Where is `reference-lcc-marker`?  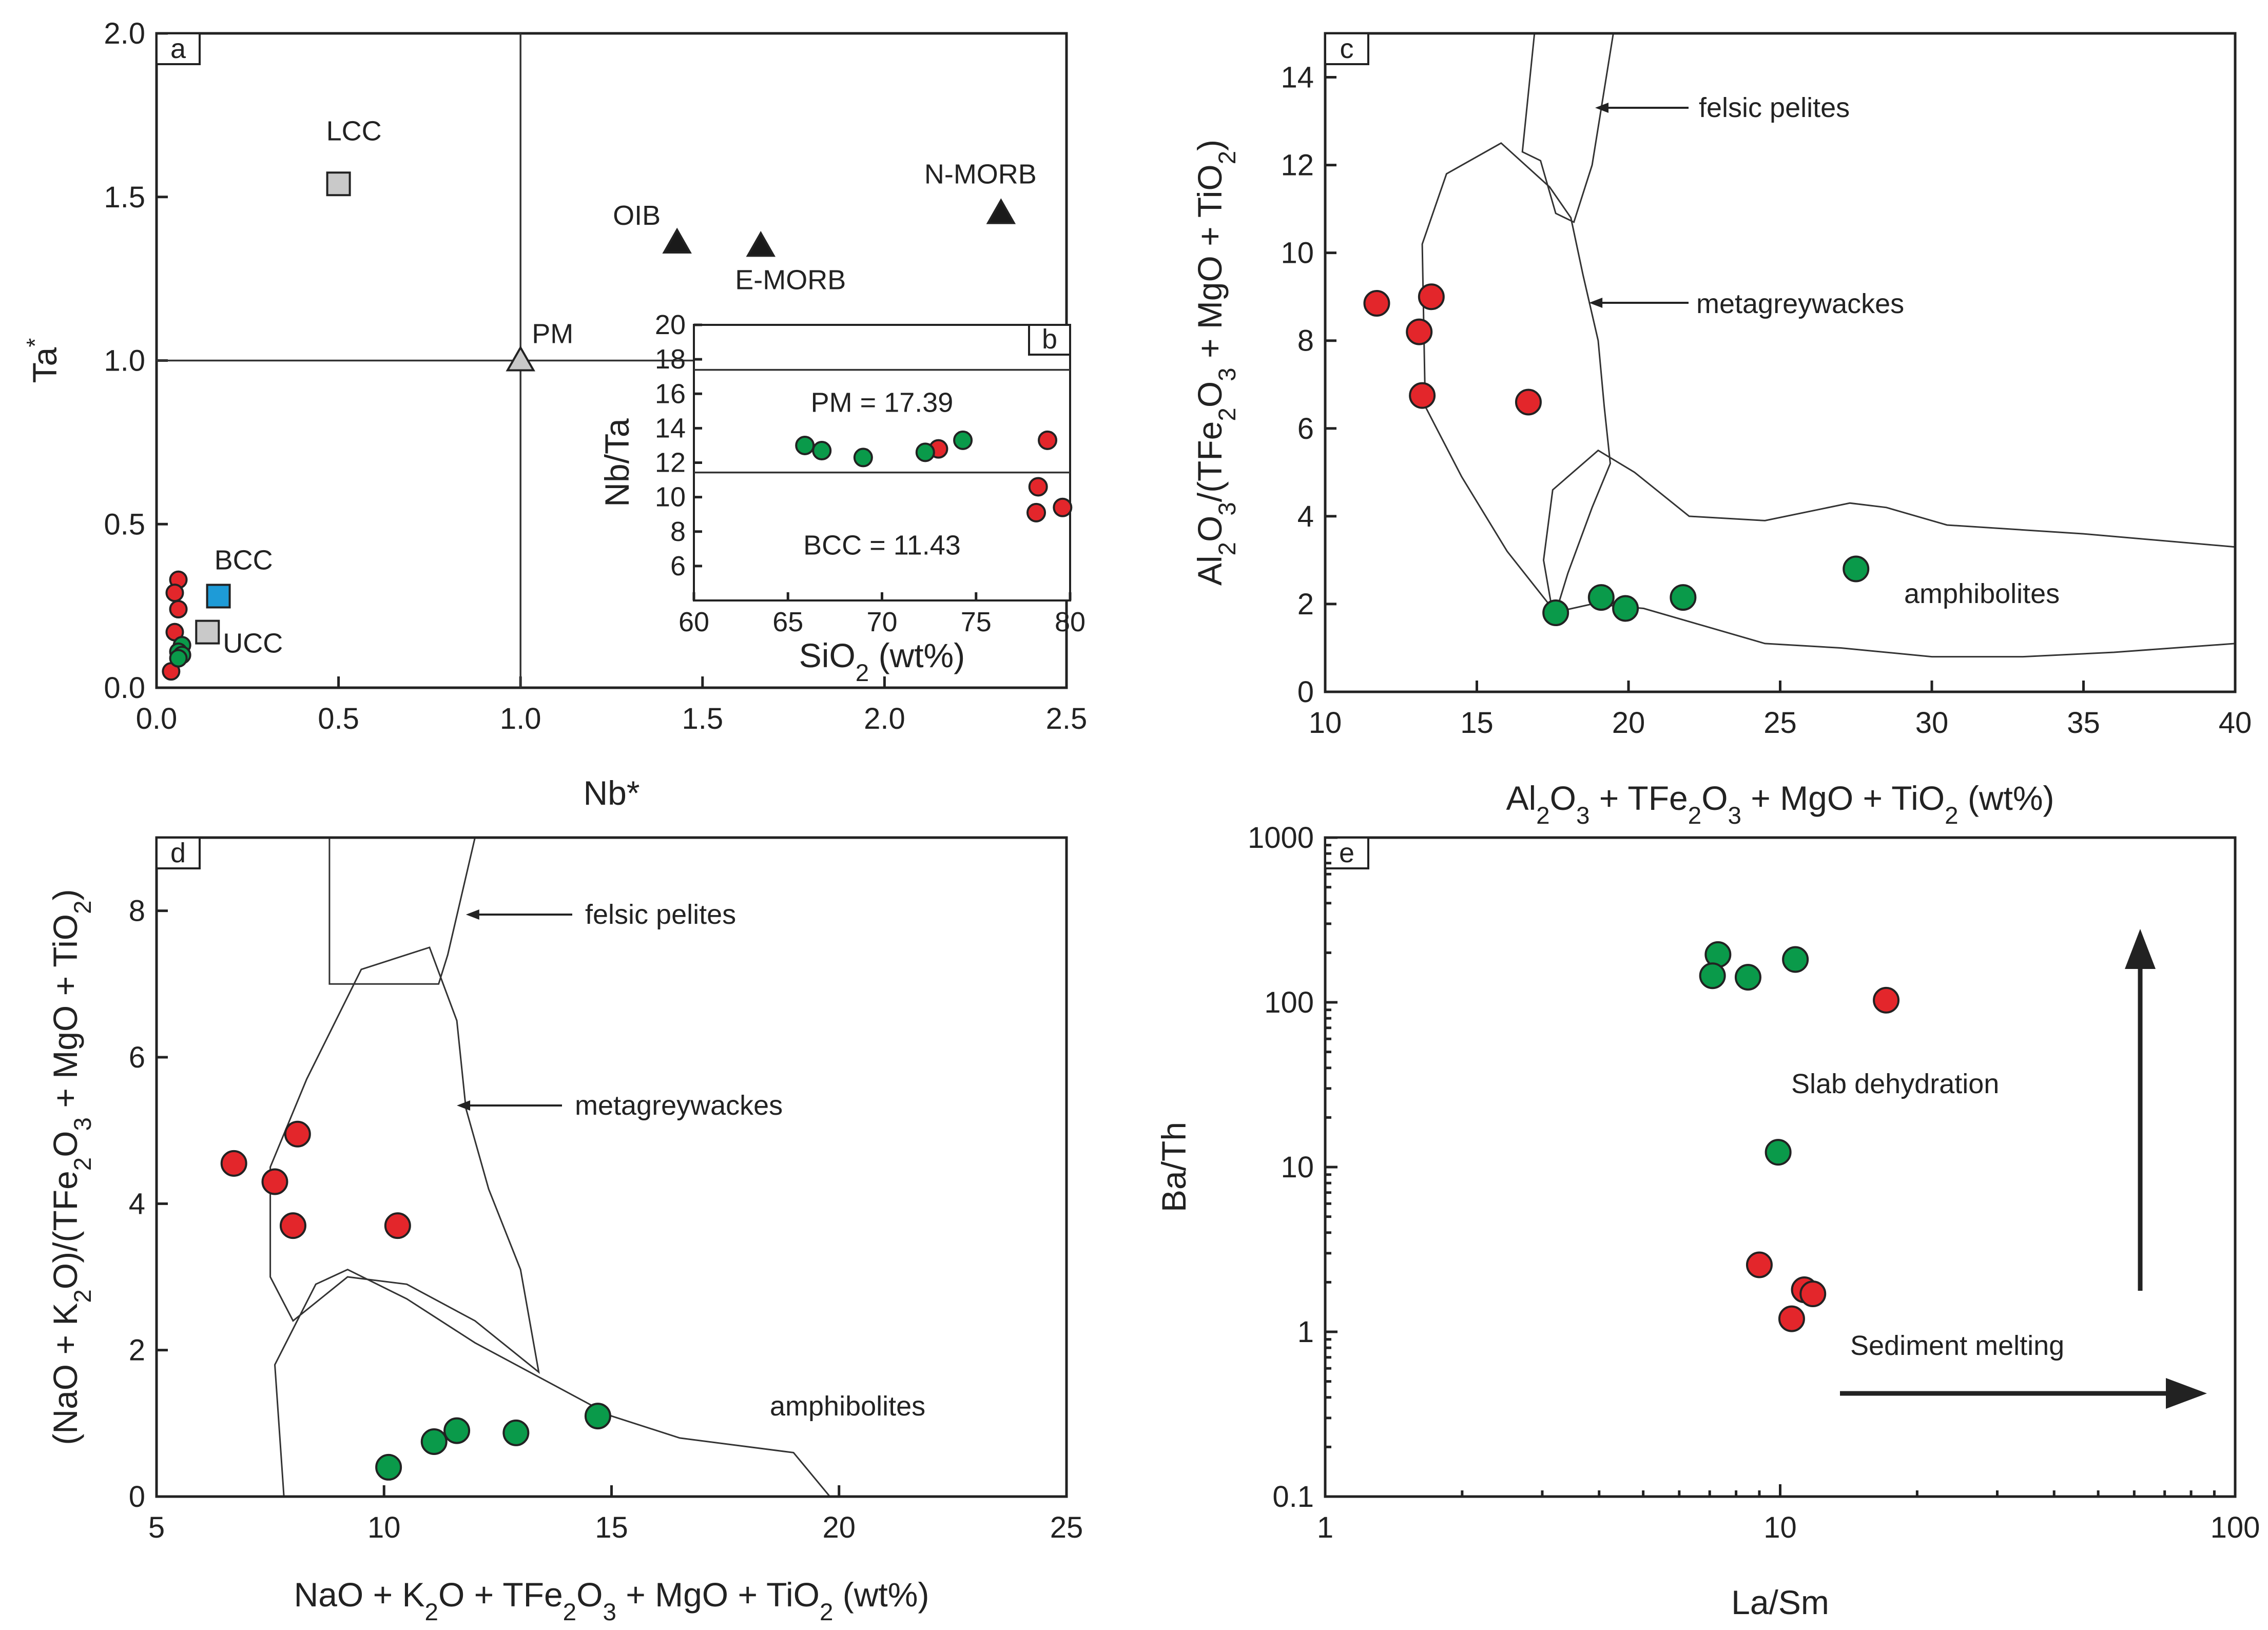
reference-lcc-marker is located at coordinates (339, 184).